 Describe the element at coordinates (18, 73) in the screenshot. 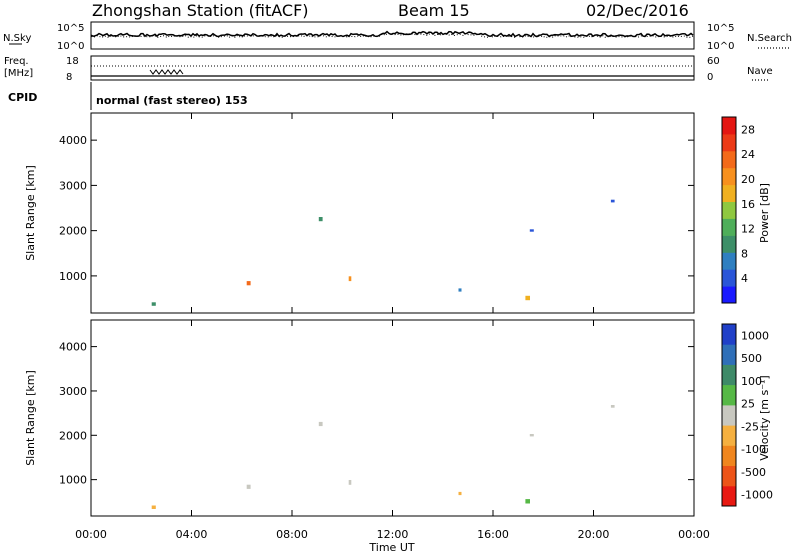

I see `freq-unit-label: [MHz]` at that location.